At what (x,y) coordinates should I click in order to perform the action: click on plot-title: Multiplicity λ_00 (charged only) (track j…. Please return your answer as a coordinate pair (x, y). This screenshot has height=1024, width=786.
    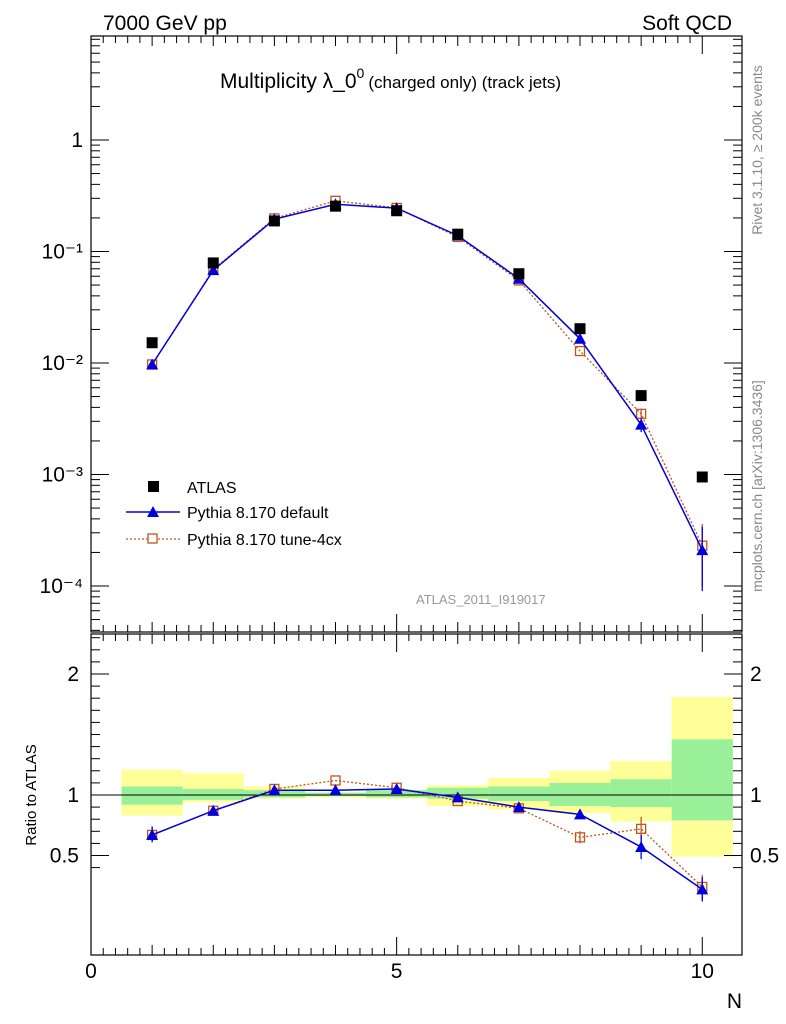
    Looking at the image, I should click on (390, 79).